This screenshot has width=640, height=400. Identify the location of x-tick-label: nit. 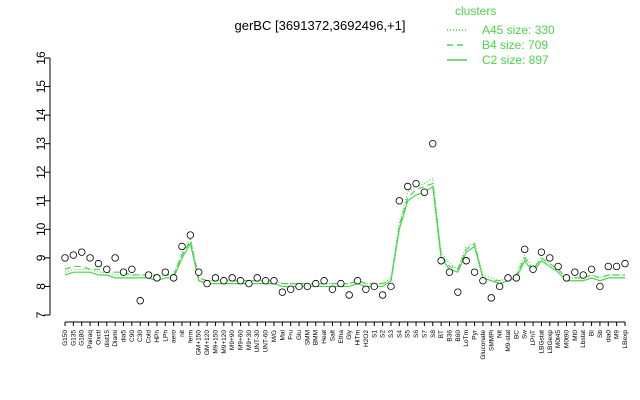
(182, 333).